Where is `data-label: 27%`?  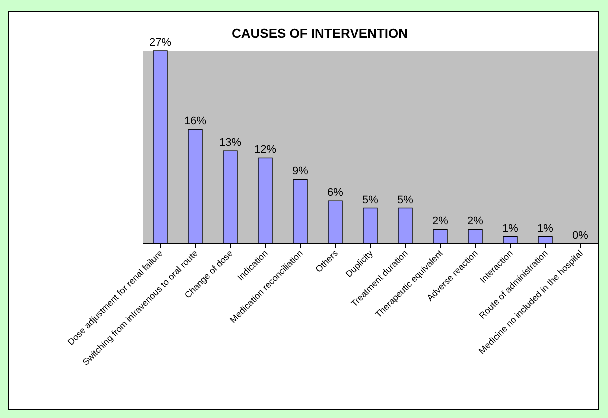 data-label: 27% is located at coordinates (160, 43).